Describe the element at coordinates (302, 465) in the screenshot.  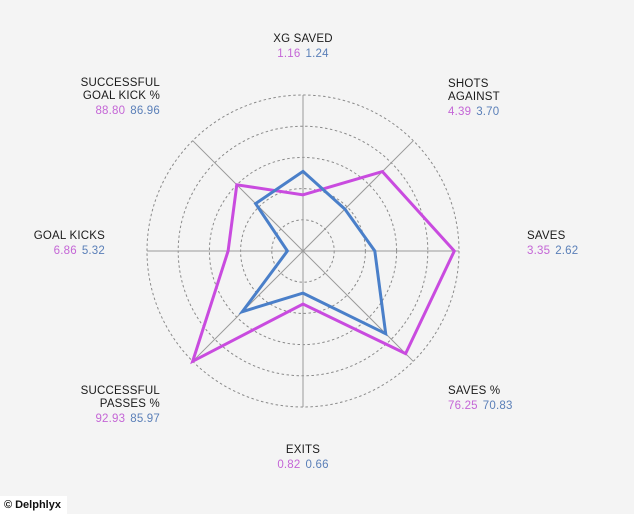
I see `axis-values: 0.82 0.66` at that location.